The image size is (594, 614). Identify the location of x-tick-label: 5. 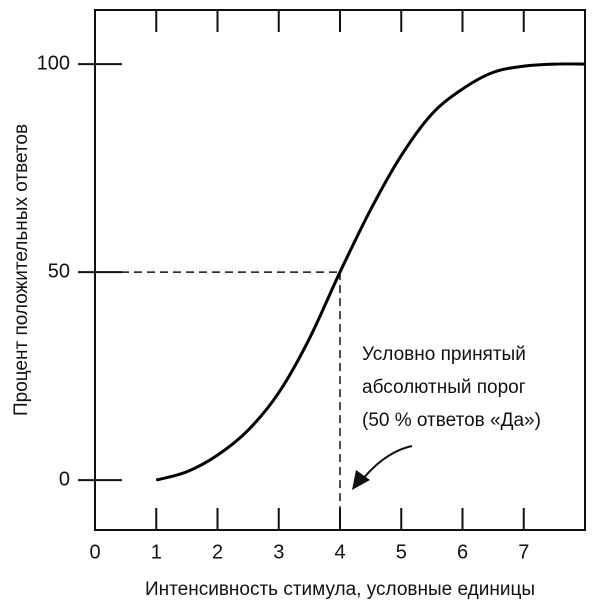
(401, 552).